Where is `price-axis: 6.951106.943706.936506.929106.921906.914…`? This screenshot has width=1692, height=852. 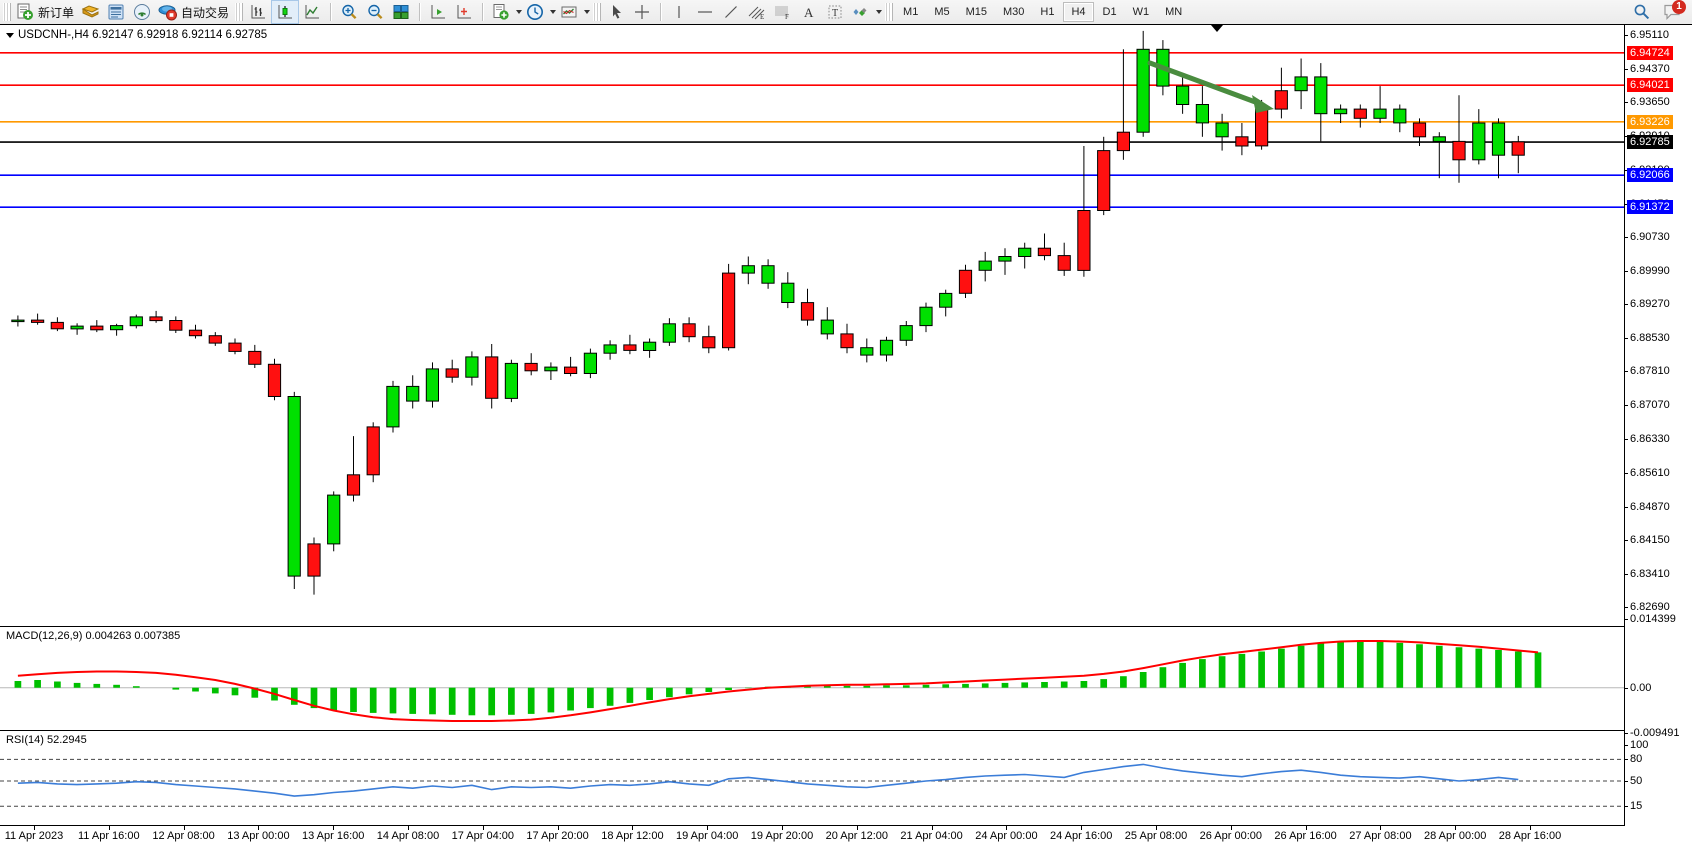
price-axis: 6.951106.943706.936506.929106.921906.914… is located at coordinates (1658, 426).